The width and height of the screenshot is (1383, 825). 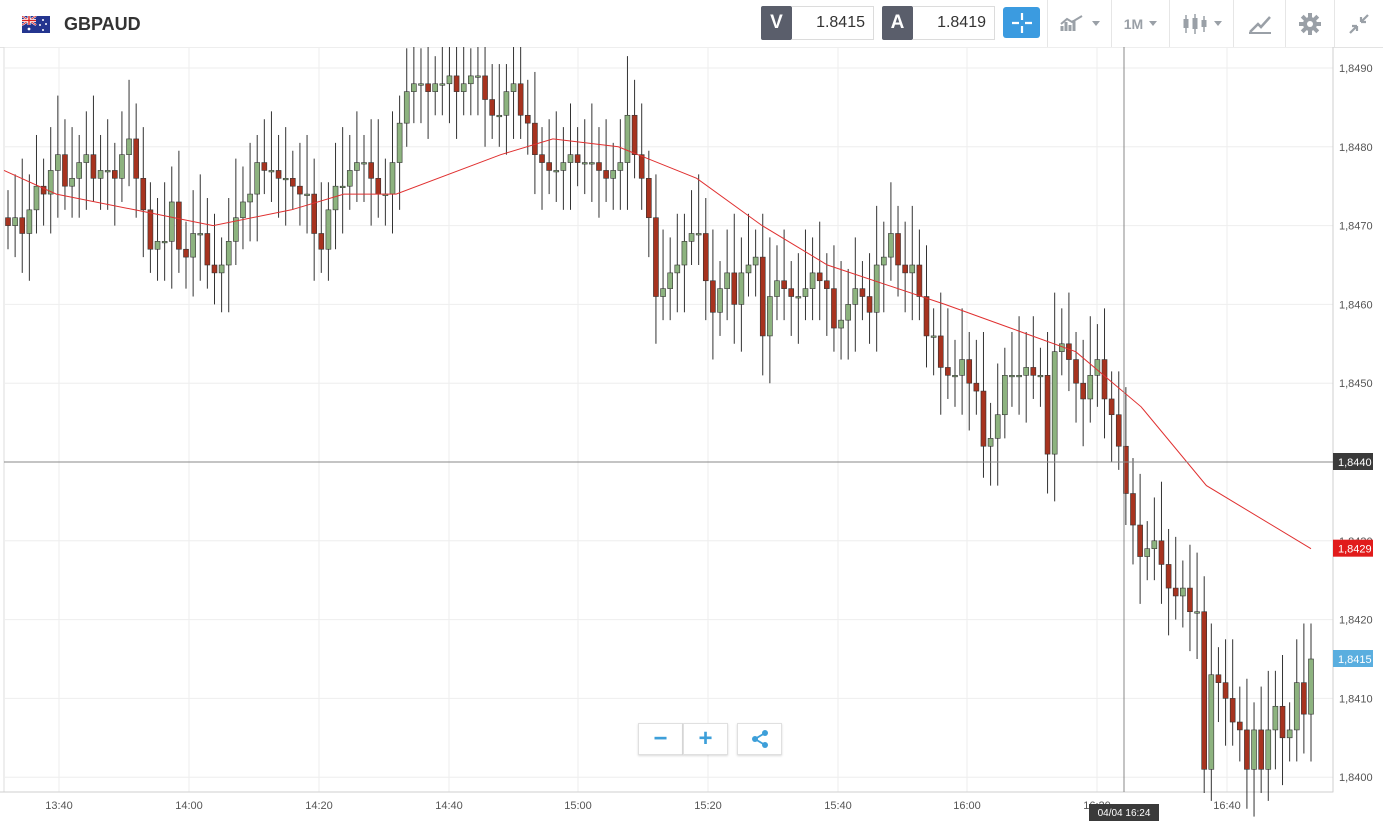 I want to click on ma-price-tag-bg, so click(x=1353, y=548).